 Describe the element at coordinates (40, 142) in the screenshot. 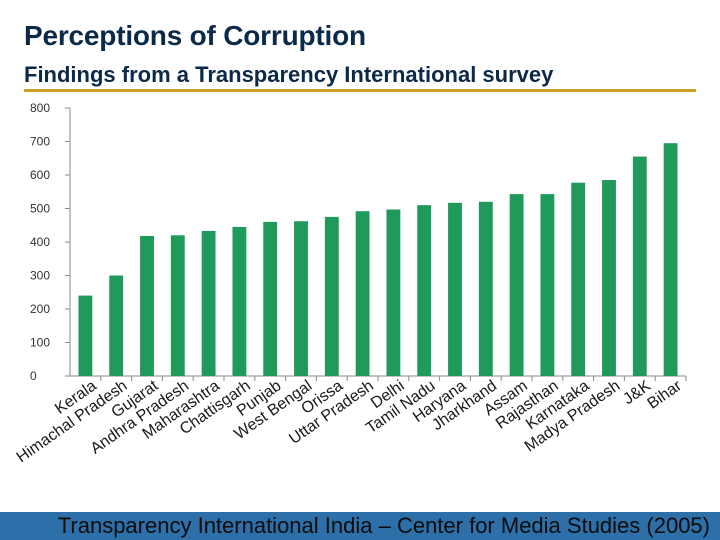

I see `y-tick-label: 700` at that location.